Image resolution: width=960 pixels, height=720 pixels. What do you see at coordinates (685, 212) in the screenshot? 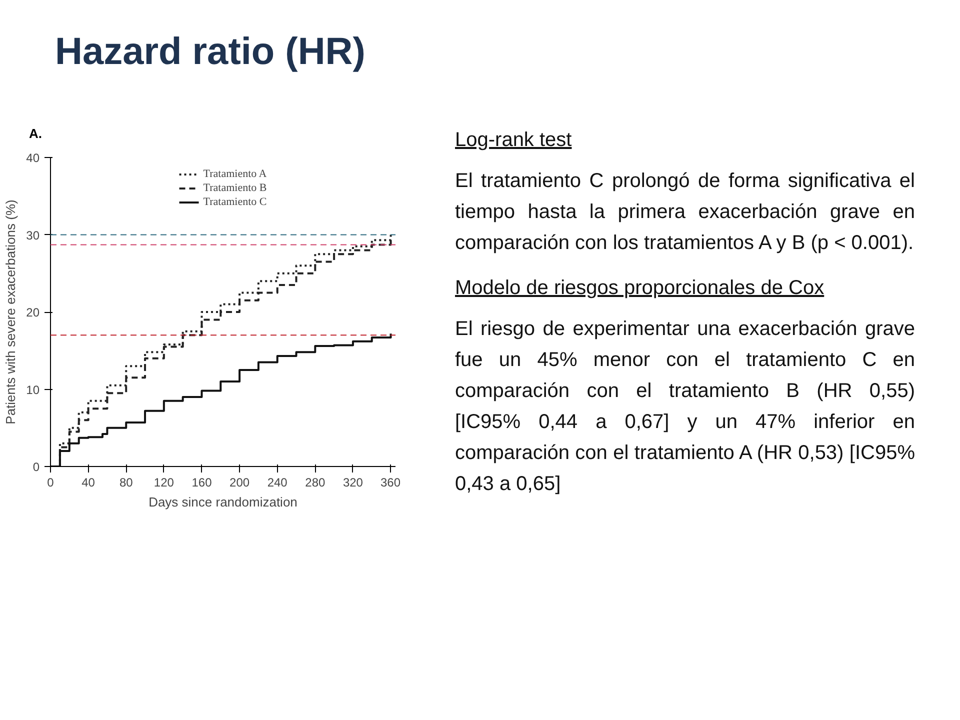
I see `text: El tratamiento C prolongó de forma significativa el tiempo hasta la primera exacerbación grave en comparación con los tratamientos A y B (p < 0.001).` at bounding box center [685, 212].